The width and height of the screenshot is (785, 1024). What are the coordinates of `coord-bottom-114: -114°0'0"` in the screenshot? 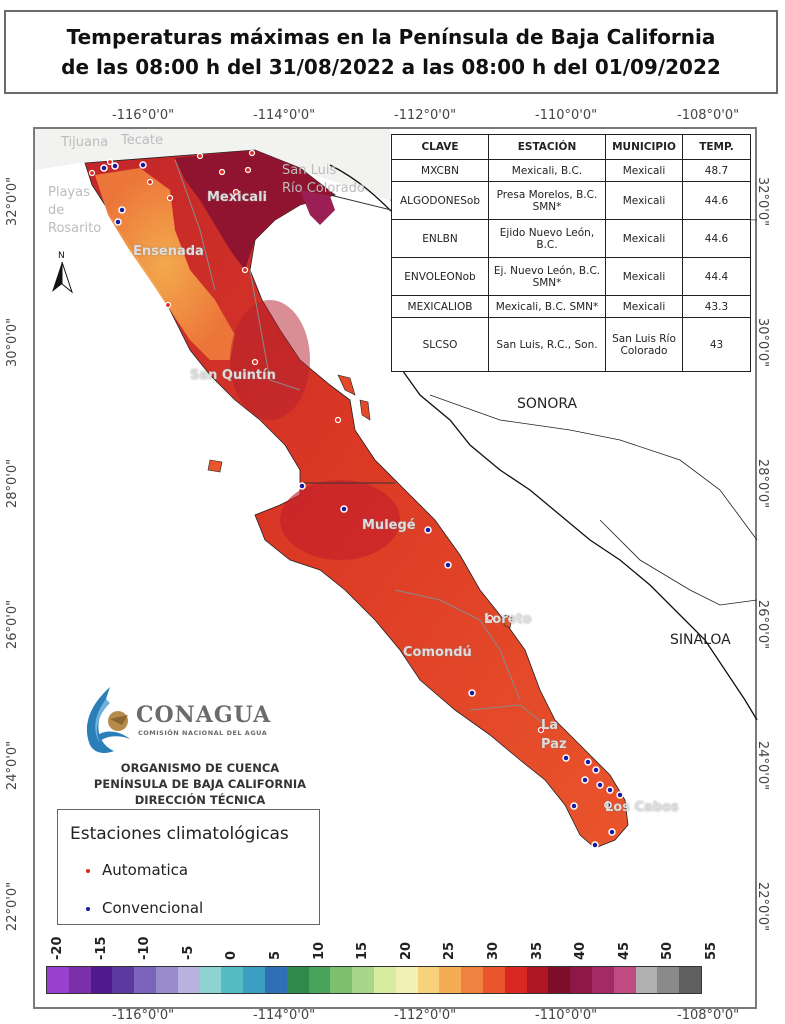 It's located at (284, 1015).